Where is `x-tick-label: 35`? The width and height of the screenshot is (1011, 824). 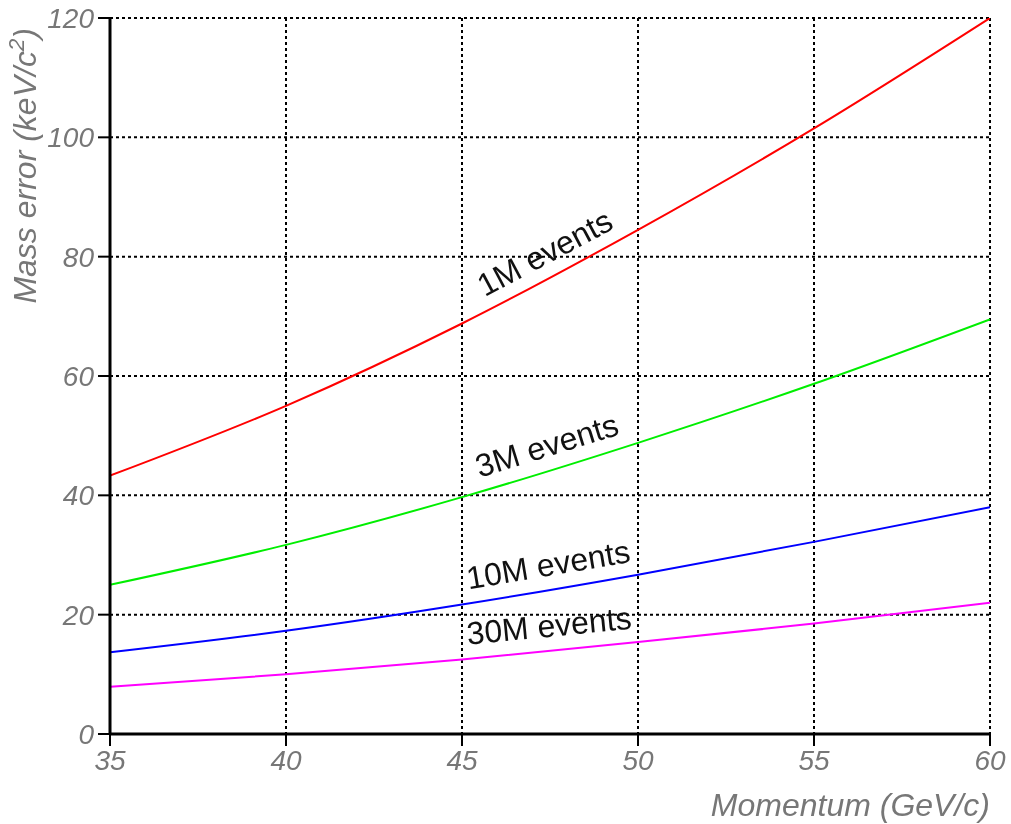
x-tick-label: 35 is located at coordinates (110, 760).